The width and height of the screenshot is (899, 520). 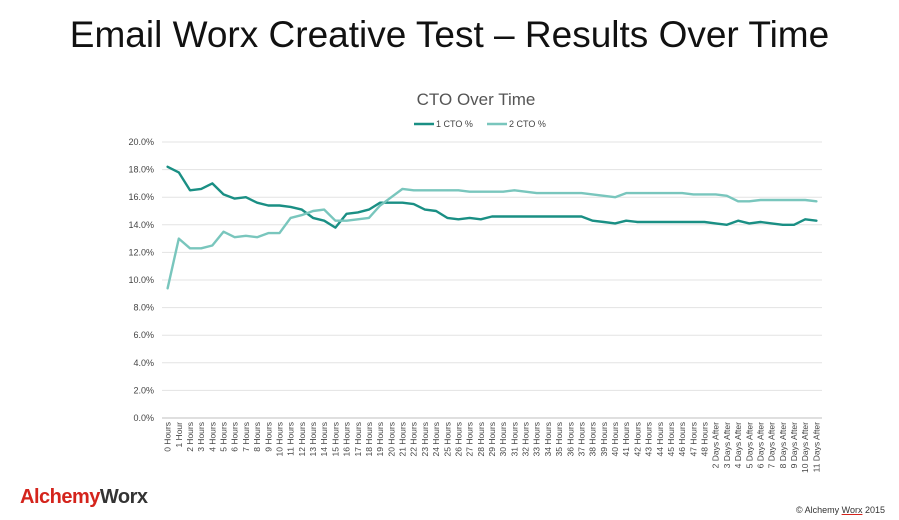 What do you see at coordinates (476, 99) in the screenshot?
I see `chart-title: CTO Over Time` at bounding box center [476, 99].